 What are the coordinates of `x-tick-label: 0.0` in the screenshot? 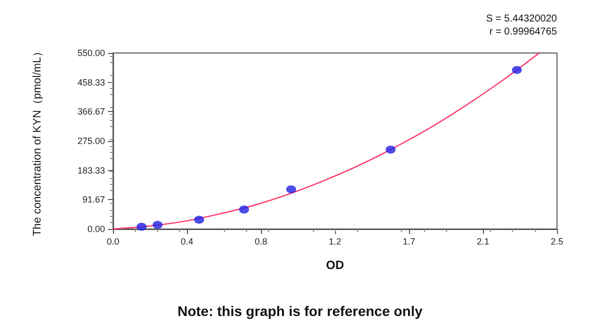 It's located at (113, 241).